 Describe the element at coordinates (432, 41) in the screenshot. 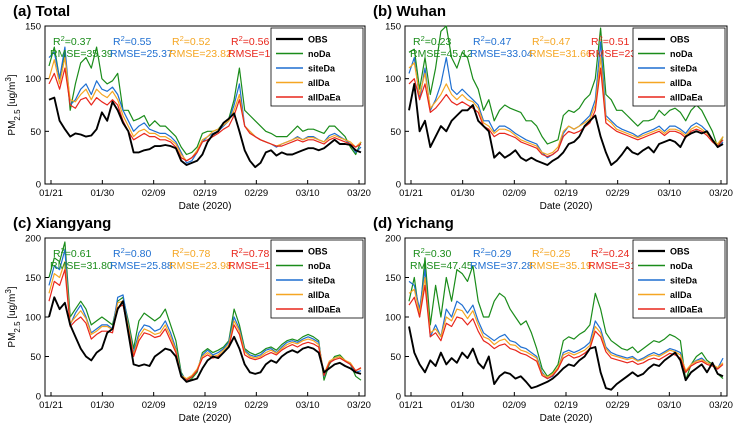

I see `r2-label-noda: R2=0.23` at that location.